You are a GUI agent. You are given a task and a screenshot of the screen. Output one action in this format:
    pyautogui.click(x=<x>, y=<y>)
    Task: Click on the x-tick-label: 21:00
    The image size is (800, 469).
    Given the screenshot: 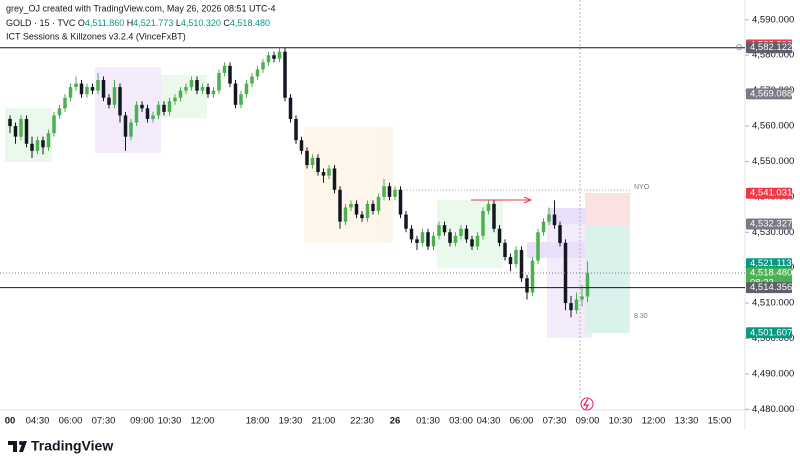 What is the action you would take?
    pyautogui.click(x=324, y=421)
    